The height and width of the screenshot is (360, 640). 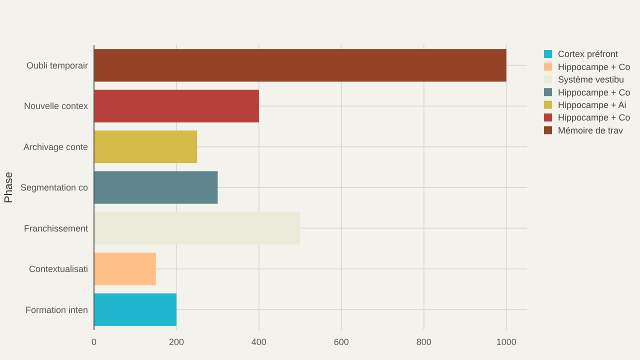 What do you see at coordinates (94, 342) in the screenshot?
I see `x-tick-label: 0` at bounding box center [94, 342].